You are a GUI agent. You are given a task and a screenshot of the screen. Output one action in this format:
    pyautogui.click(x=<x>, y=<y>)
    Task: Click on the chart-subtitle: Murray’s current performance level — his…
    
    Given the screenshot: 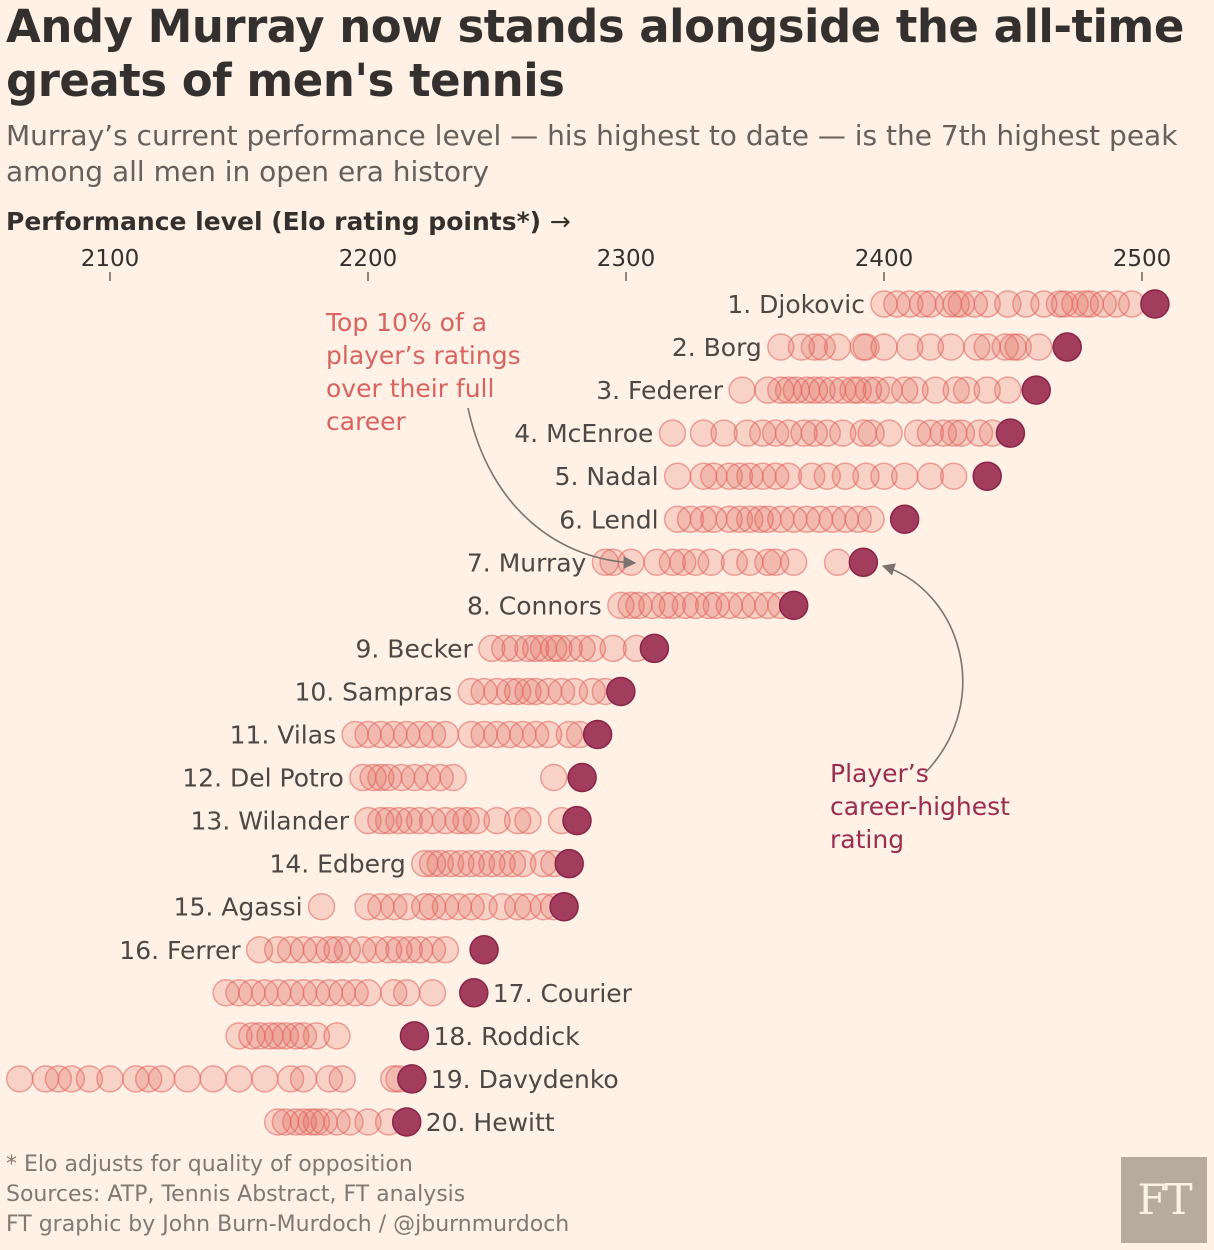 What is the action you would take?
    pyautogui.click(x=592, y=153)
    